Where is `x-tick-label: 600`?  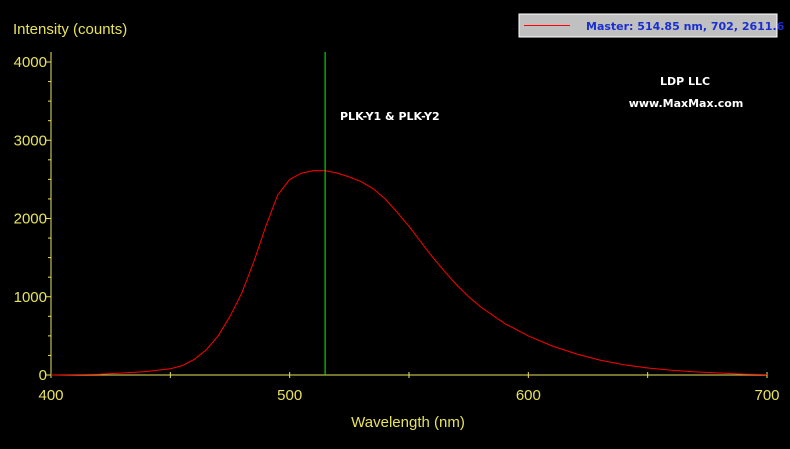 x-tick-label: 600 is located at coordinates (528, 395).